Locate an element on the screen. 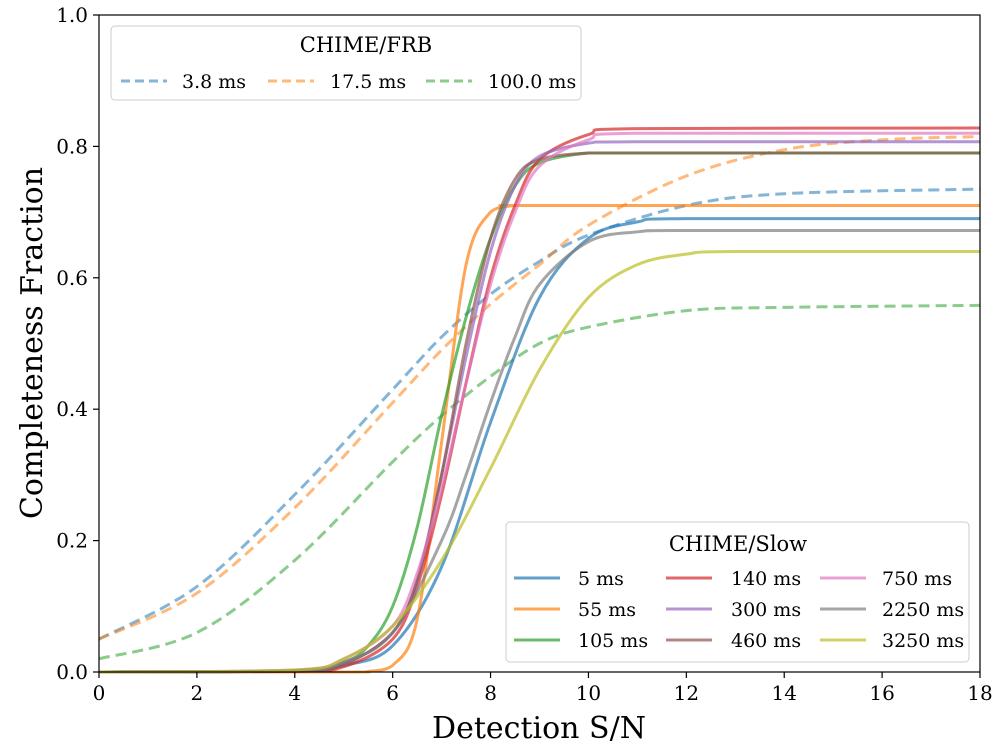 The height and width of the screenshot is (747, 996). legend-label-2250-ms: 2250 ms is located at coordinates (923, 610).